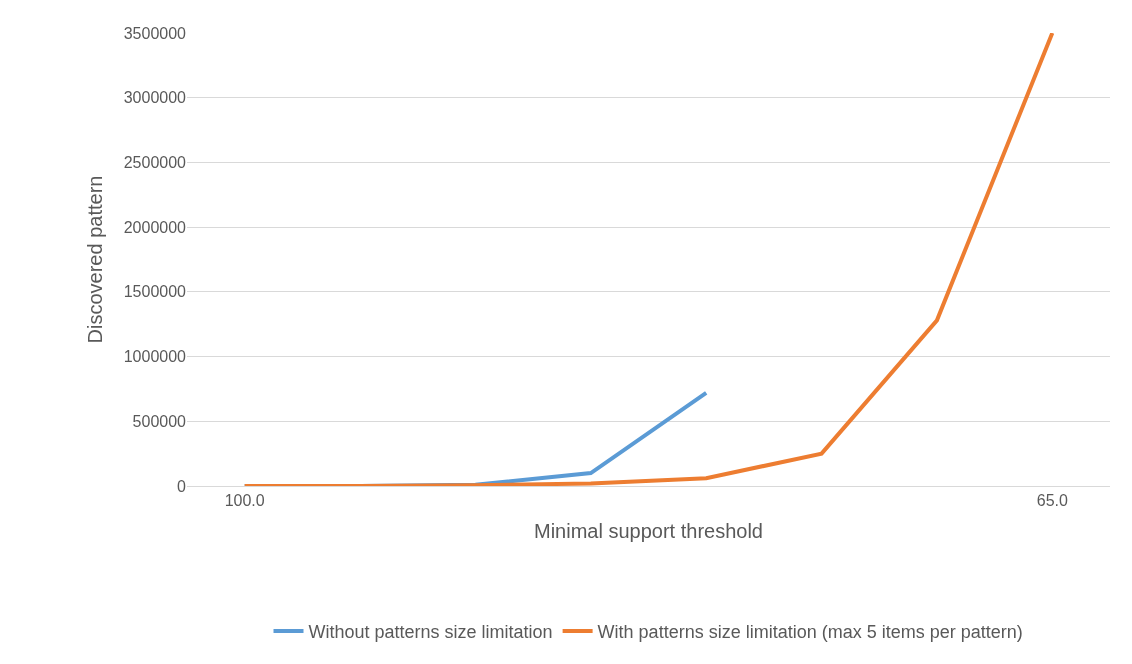 This screenshot has height=664, width=1132. Describe the element at coordinates (1052, 501) in the screenshot. I see `x-tick-label: 65.0` at that location.